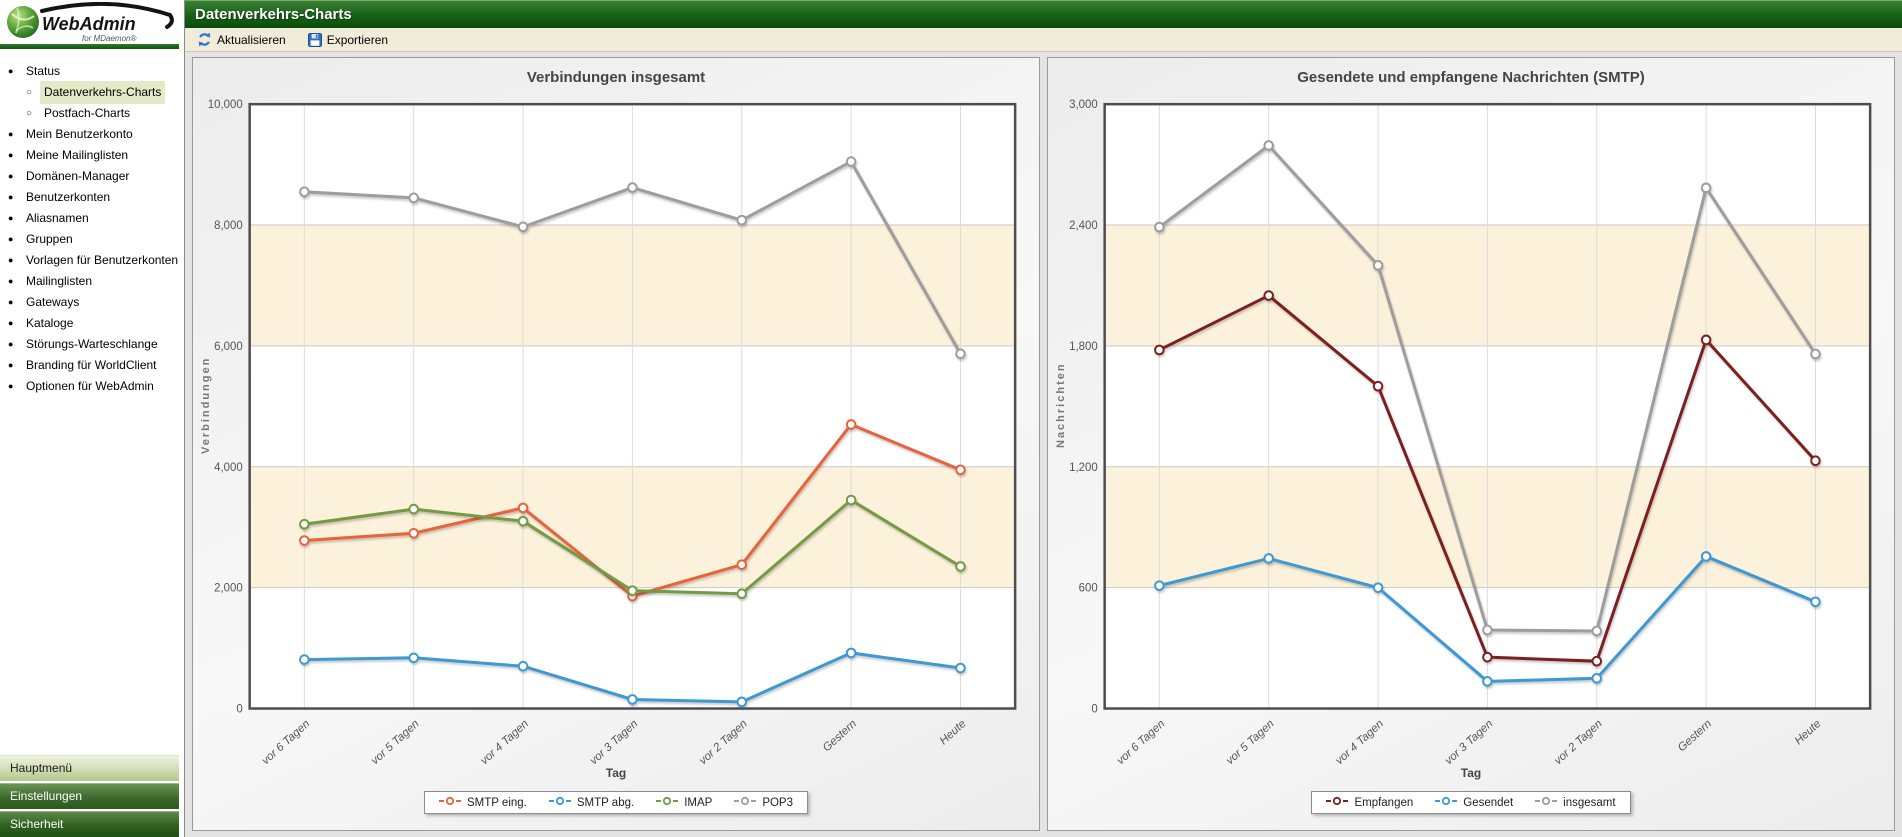 The image size is (1902, 837). I want to click on sidebar-item-branding-f-r-worldclient: ● Branding für WorldClient, so click(96, 365).